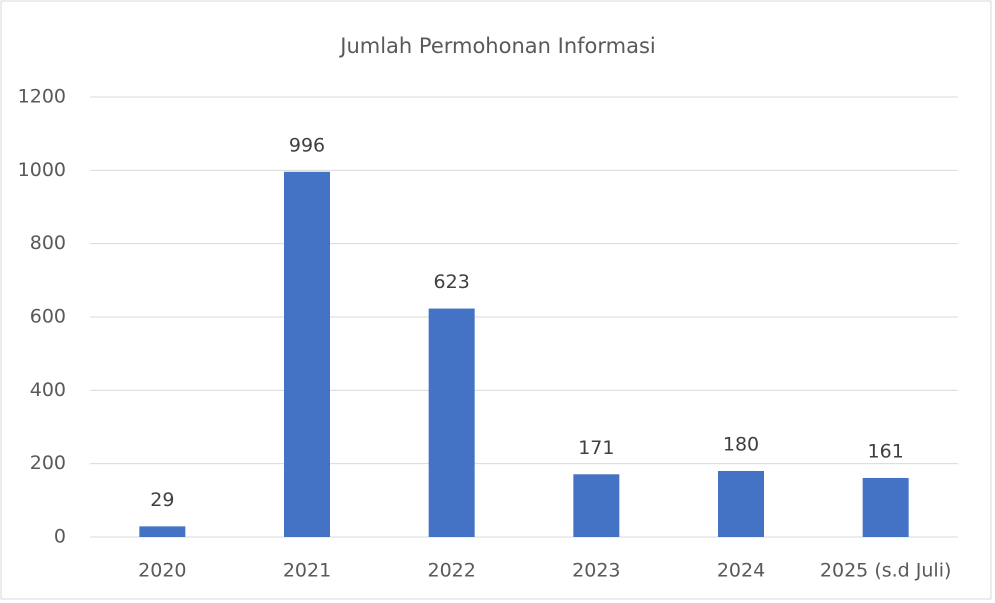 The width and height of the screenshot is (995, 603). Describe the element at coordinates (162, 500) in the screenshot. I see `value-label: 29` at that location.